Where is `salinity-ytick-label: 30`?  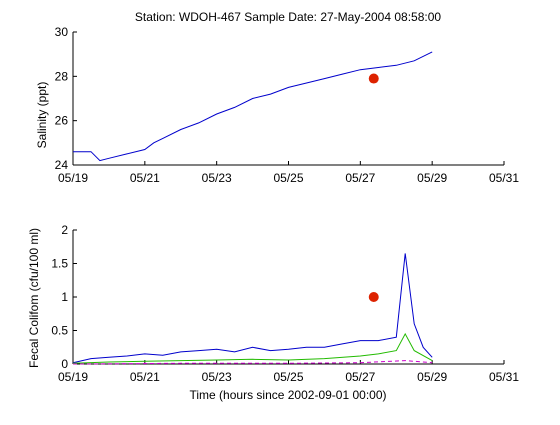 salinity-ytick-label: 30 is located at coordinates (62, 32).